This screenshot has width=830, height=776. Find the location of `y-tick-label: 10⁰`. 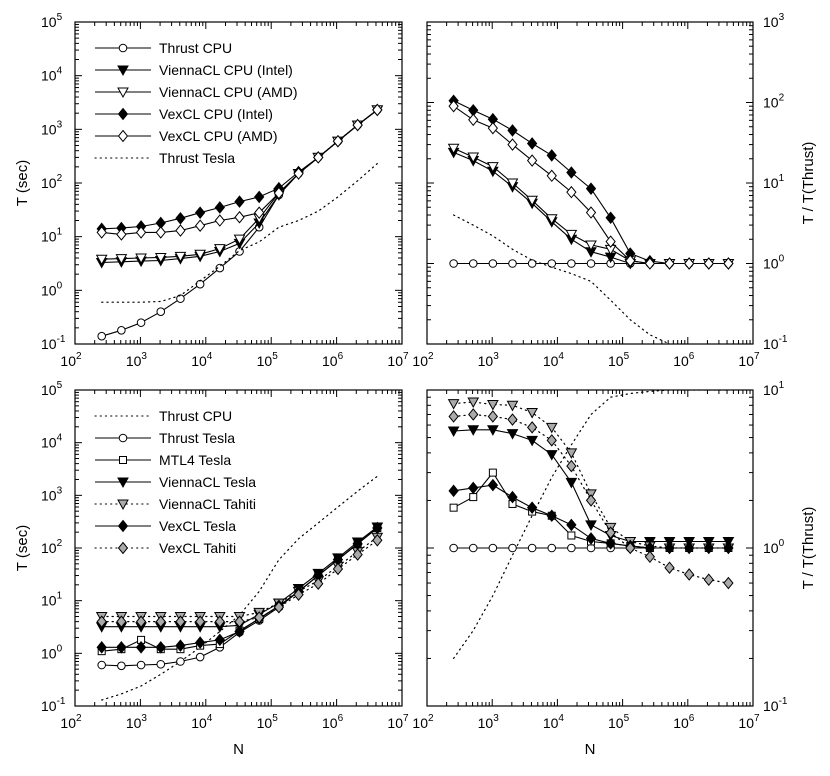

y-tick-label: 10⁰ is located at coordinates (52, 652).